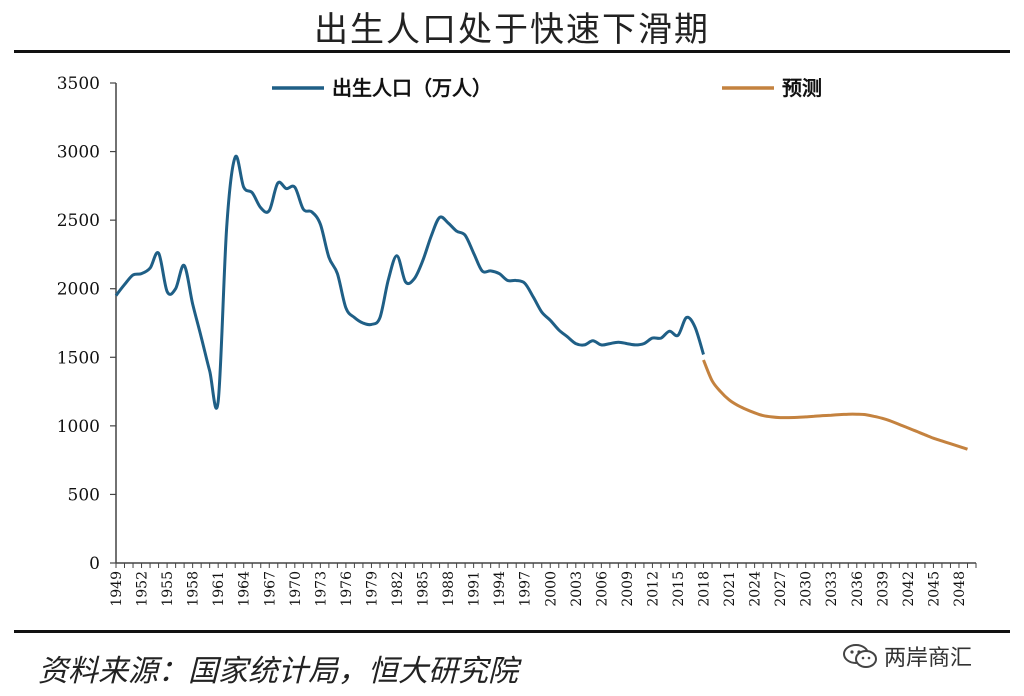 The height and width of the screenshot is (696, 1024). What do you see at coordinates (551, 589) in the screenshot?
I see `x-tick-label: 2000` at bounding box center [551, 589].